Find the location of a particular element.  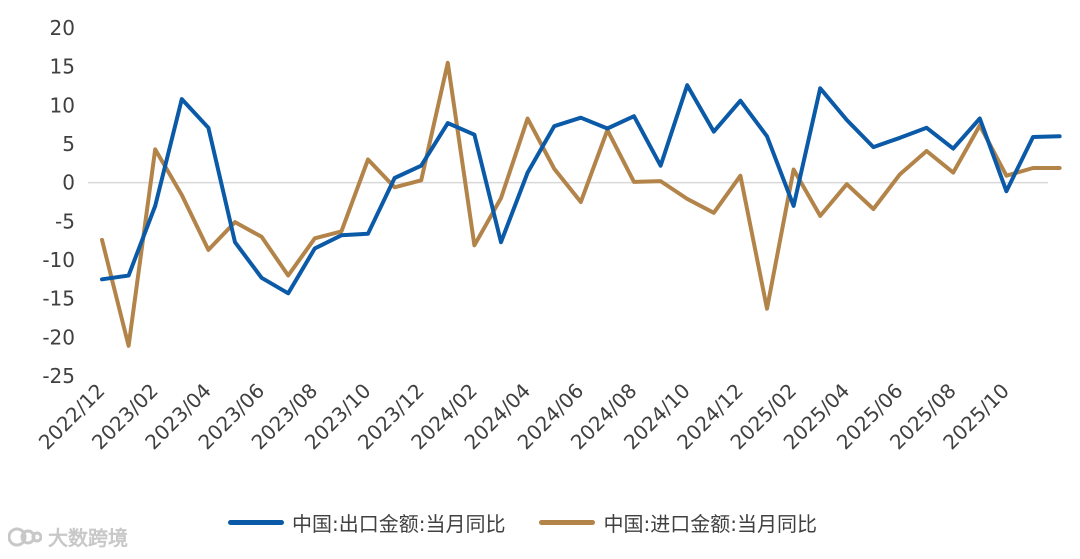

watermark: 大数跨境 is located at coordinates (68, 536).